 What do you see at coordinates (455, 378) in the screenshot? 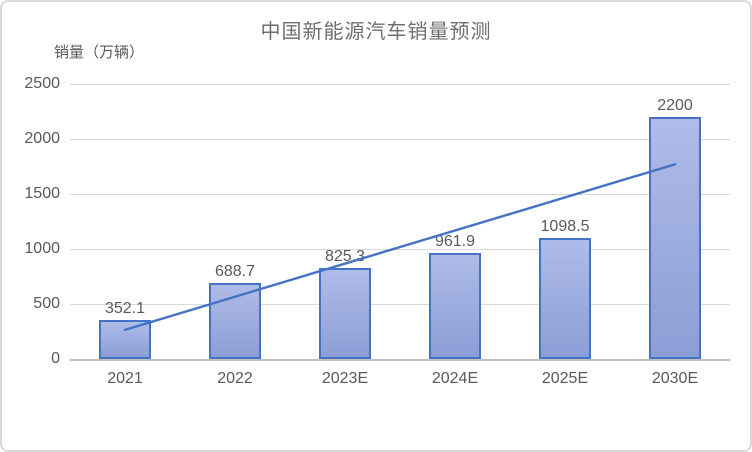
I see `x-tick-label: 2024E` at bounding box center [455, 378].